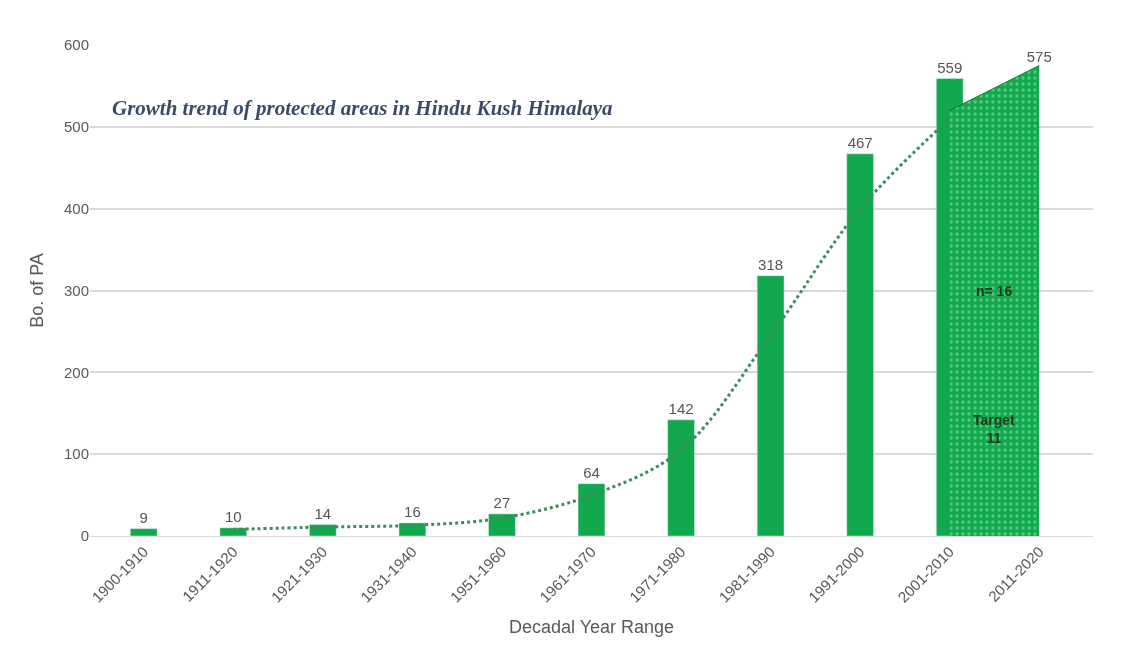  What do you see at coordinates (233, 516) in the screenshot?
I see `data-label: 10` at bounding box center [233, 516].